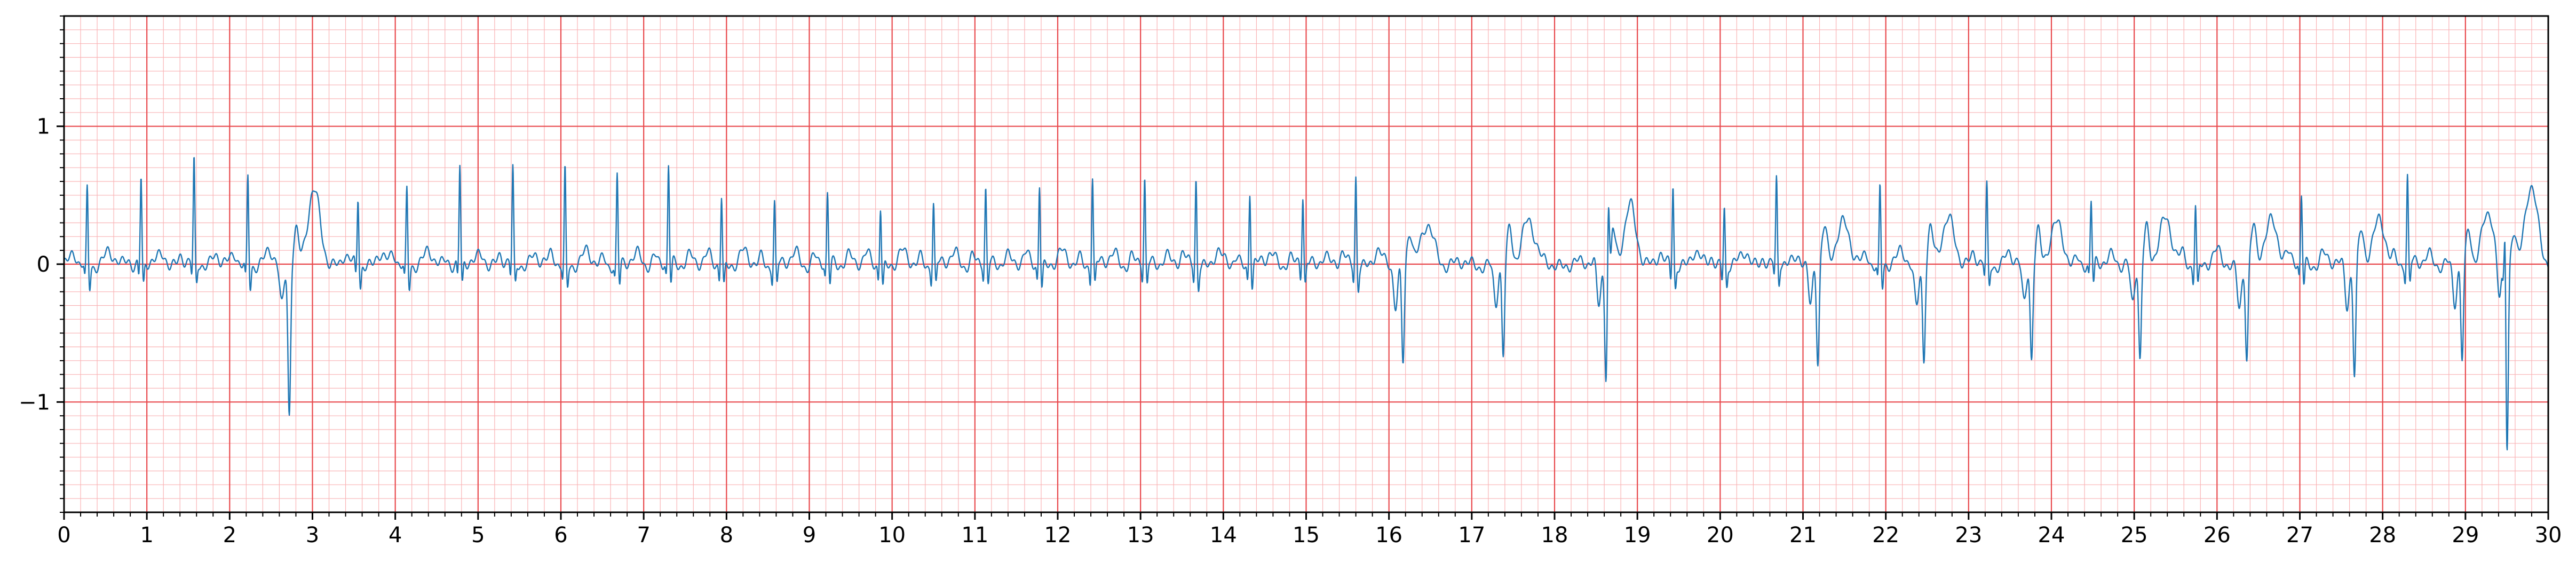 This screenshot has height=563, width=2576. What do you see at coordinates (2299, 535) in the screenshot?
I see `x-tick-label: 27` at bounding box center [2299, 535].